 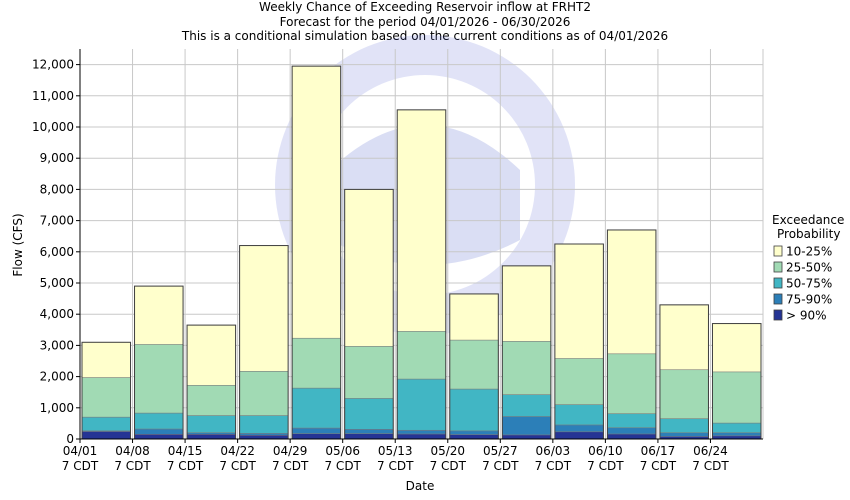 I want to click on y-tick-label: 9,000, so click(x=57, y=158).